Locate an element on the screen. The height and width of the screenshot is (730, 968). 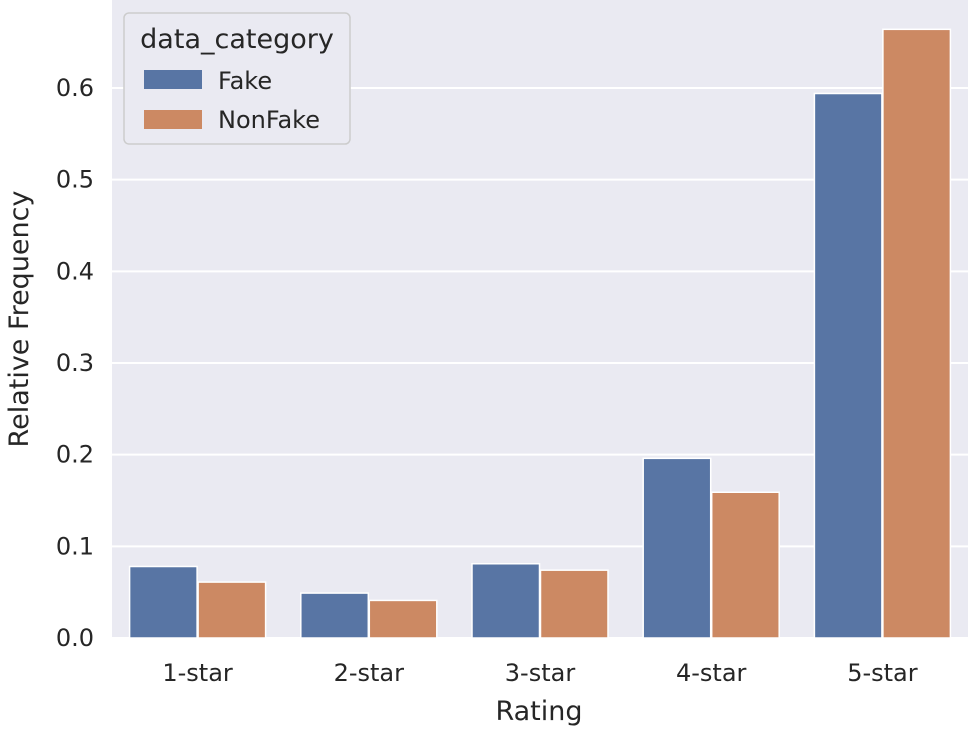
y-tick-labels: 0.0 0.1 0.2 0.3 0.4 0.5 0.6 is located at coordinates (75, 363).